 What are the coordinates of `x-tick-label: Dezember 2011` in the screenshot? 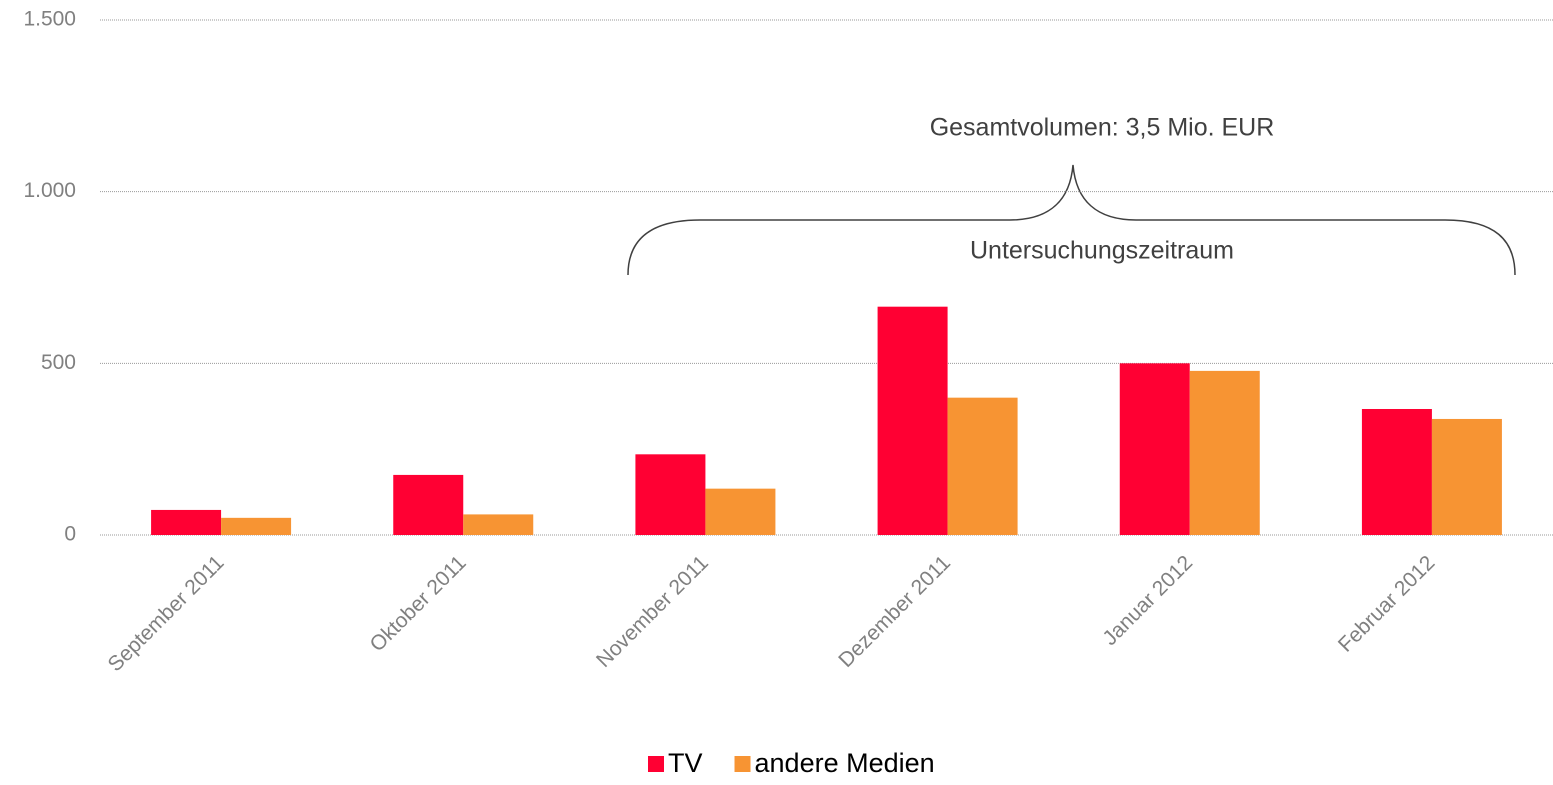 It's located at (894, 611).